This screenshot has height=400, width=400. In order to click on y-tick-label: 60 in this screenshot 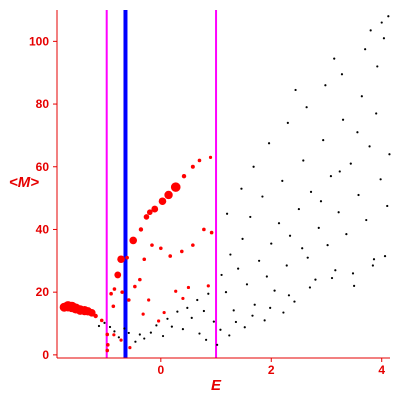, I will do `click(43, 167)`.